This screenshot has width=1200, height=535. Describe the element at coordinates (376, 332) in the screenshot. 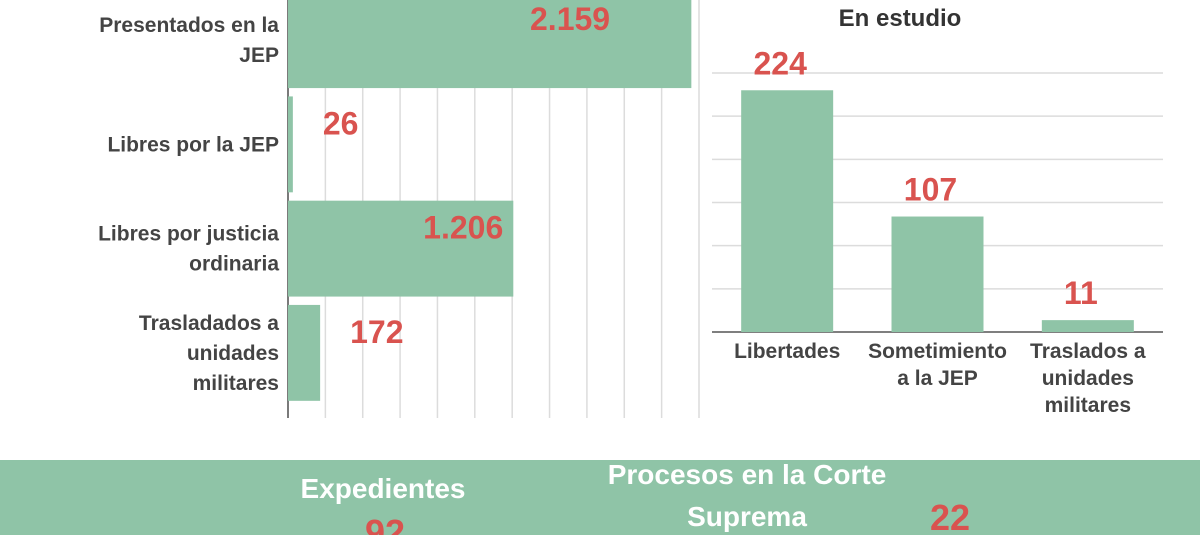

I see `value-label: 172` at that location.